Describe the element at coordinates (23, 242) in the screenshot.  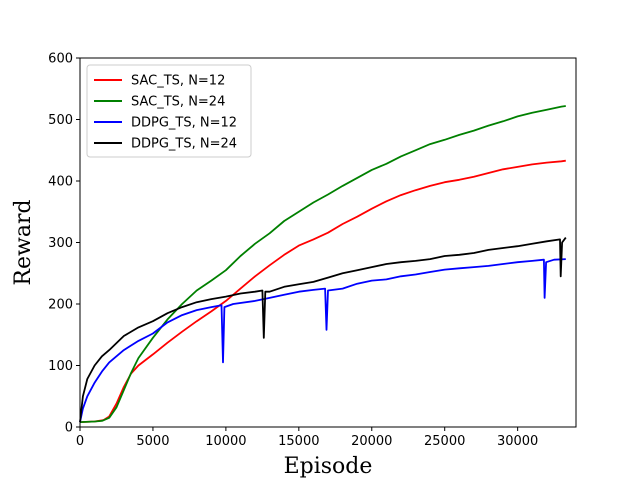
I see `y-axis-title: Reward` at that location.